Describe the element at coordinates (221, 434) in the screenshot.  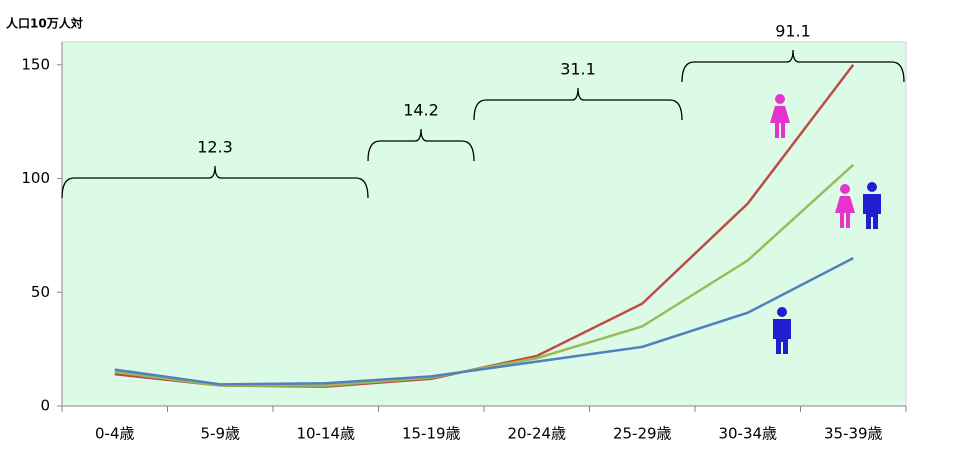
I see `x-tick-label: 5-9歳` at that location.